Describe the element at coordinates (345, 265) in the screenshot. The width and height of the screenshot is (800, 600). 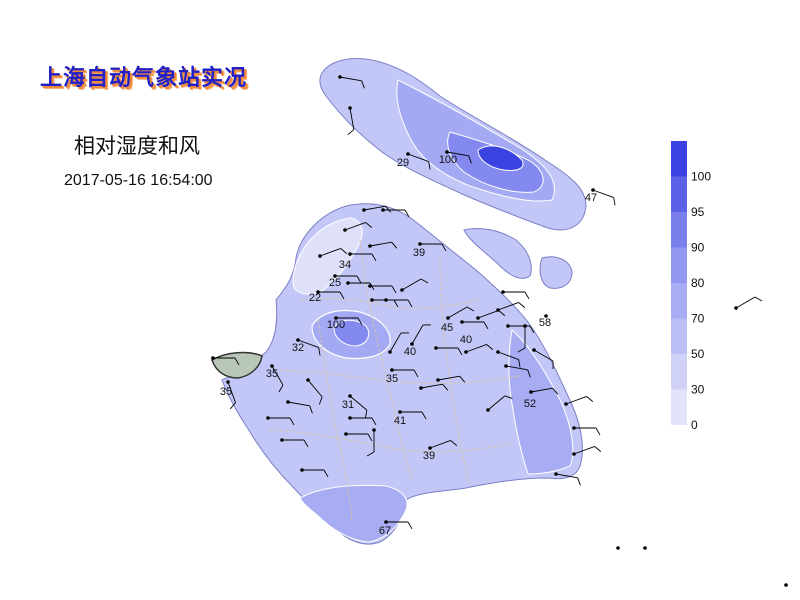
I see `station-humidity-label: 34` at that location.